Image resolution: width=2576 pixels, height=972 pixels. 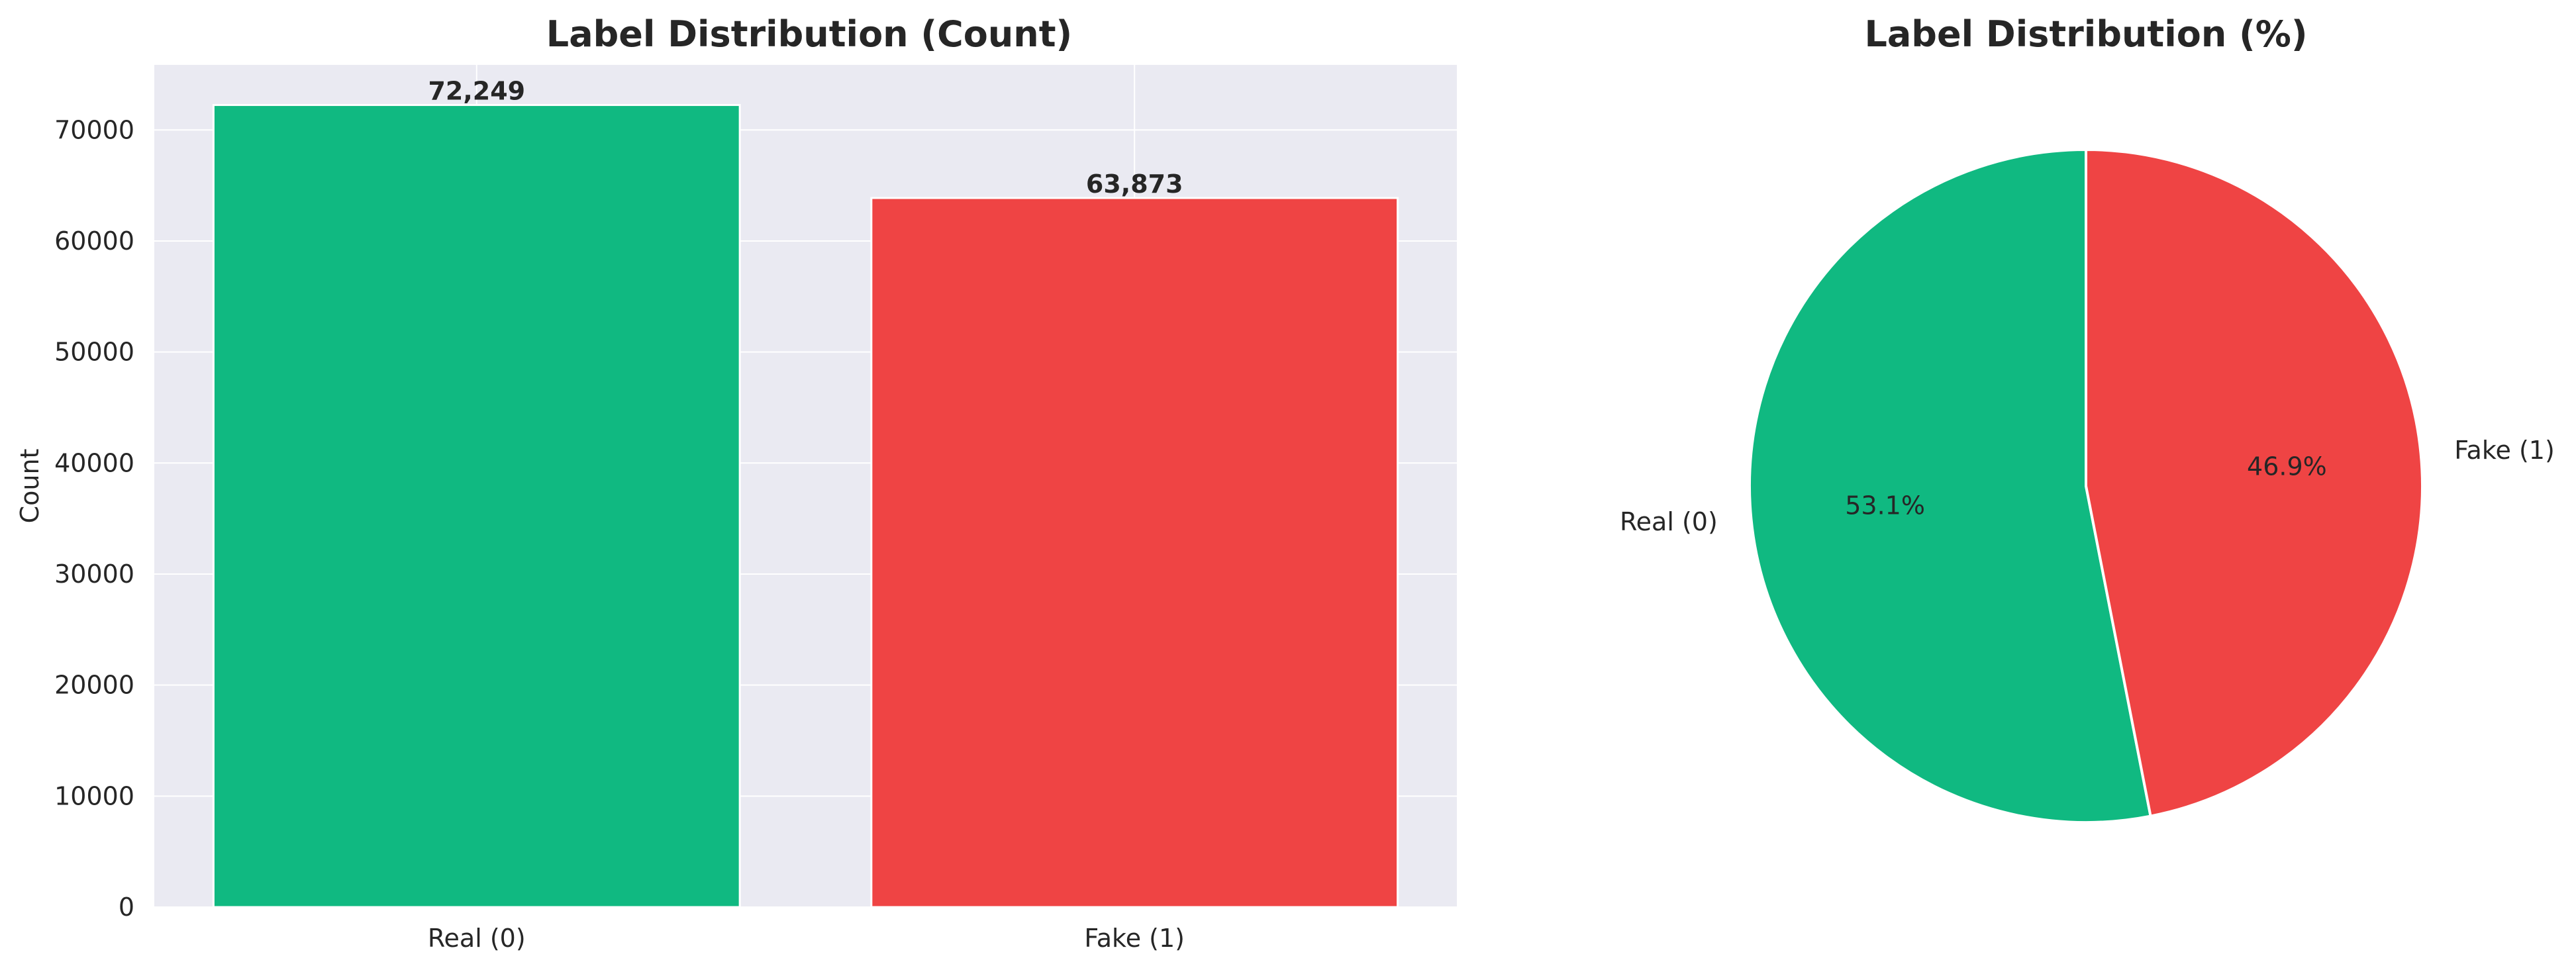 What do you see at coordinates (94, 241) in the screenshot?
I see `bar-y-tick-6: 60000` at bounding box center [94, 241].